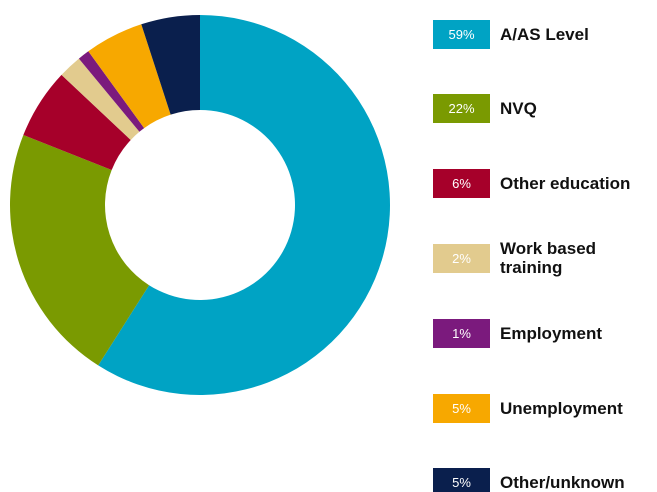 The width and height of the screenshot is (657, 492). I want to click on legend-label: Unemployment, so click(561, 408).